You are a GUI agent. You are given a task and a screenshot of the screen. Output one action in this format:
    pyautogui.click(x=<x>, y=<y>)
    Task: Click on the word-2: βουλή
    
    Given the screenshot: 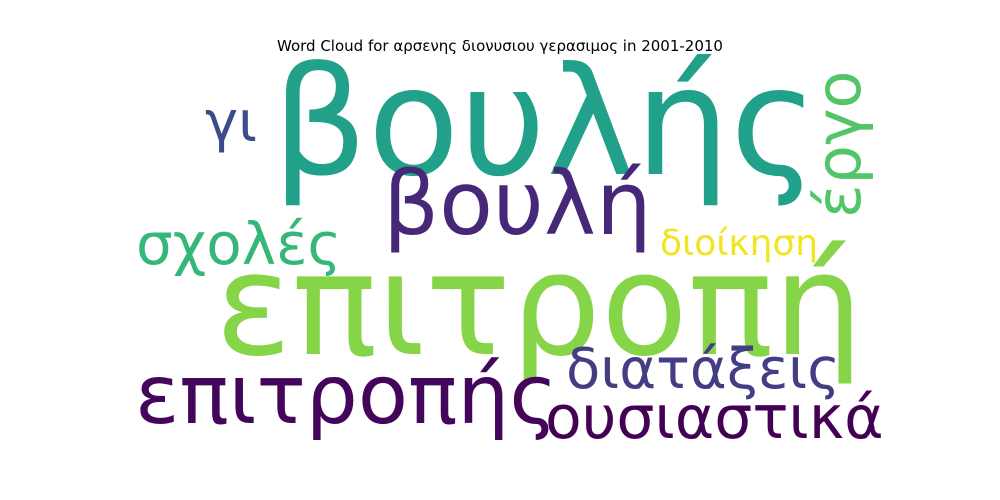 What is the action you would take?
    pyautogui.click(x=517, y=203)
    